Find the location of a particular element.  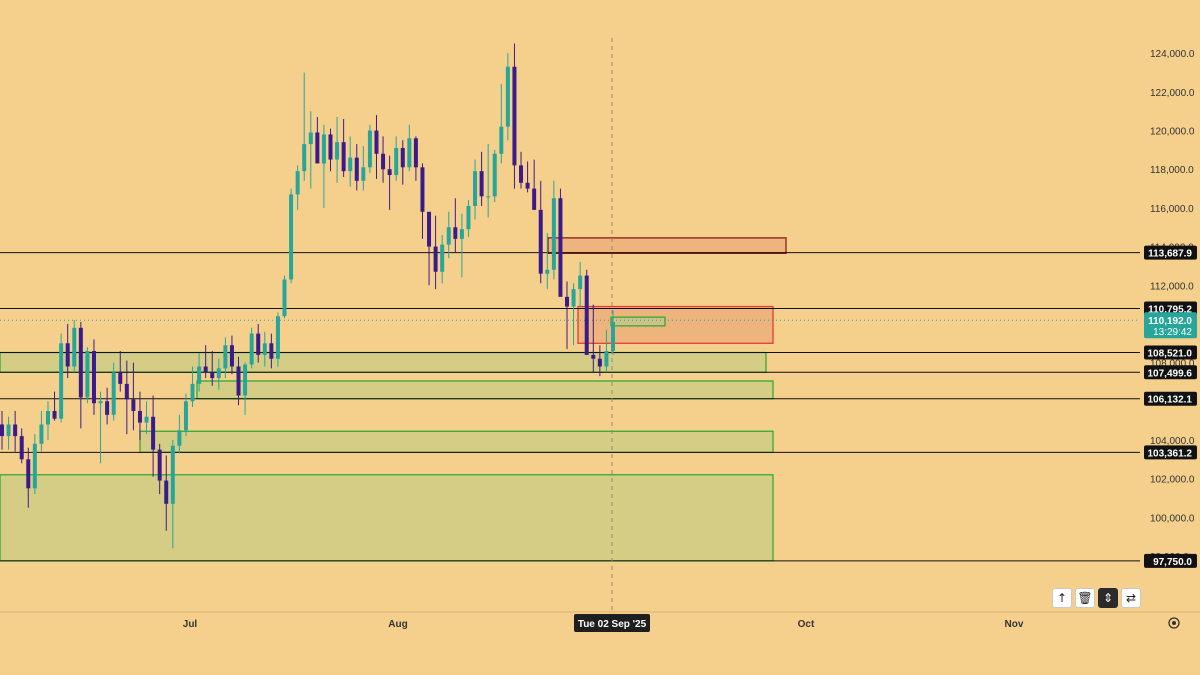

swap-button: ⇄ is located at coordinates (1131, 598).